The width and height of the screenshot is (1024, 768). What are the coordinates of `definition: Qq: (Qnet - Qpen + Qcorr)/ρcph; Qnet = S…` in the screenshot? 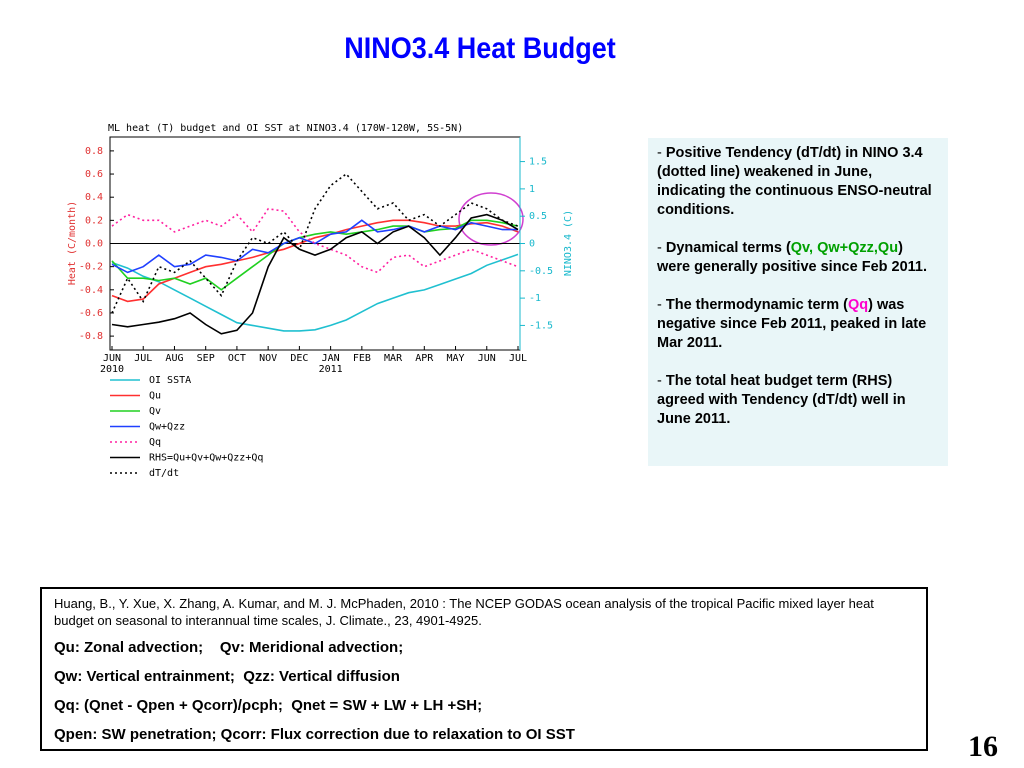 It's located at (268, 705).